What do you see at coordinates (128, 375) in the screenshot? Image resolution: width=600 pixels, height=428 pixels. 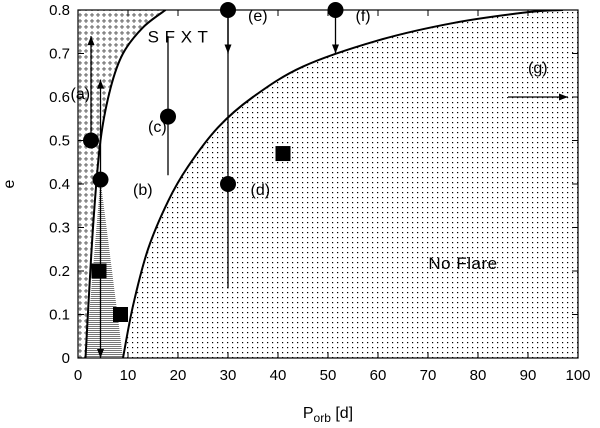 I see `x-tick-label: 10` at bounding box center [128, 375].